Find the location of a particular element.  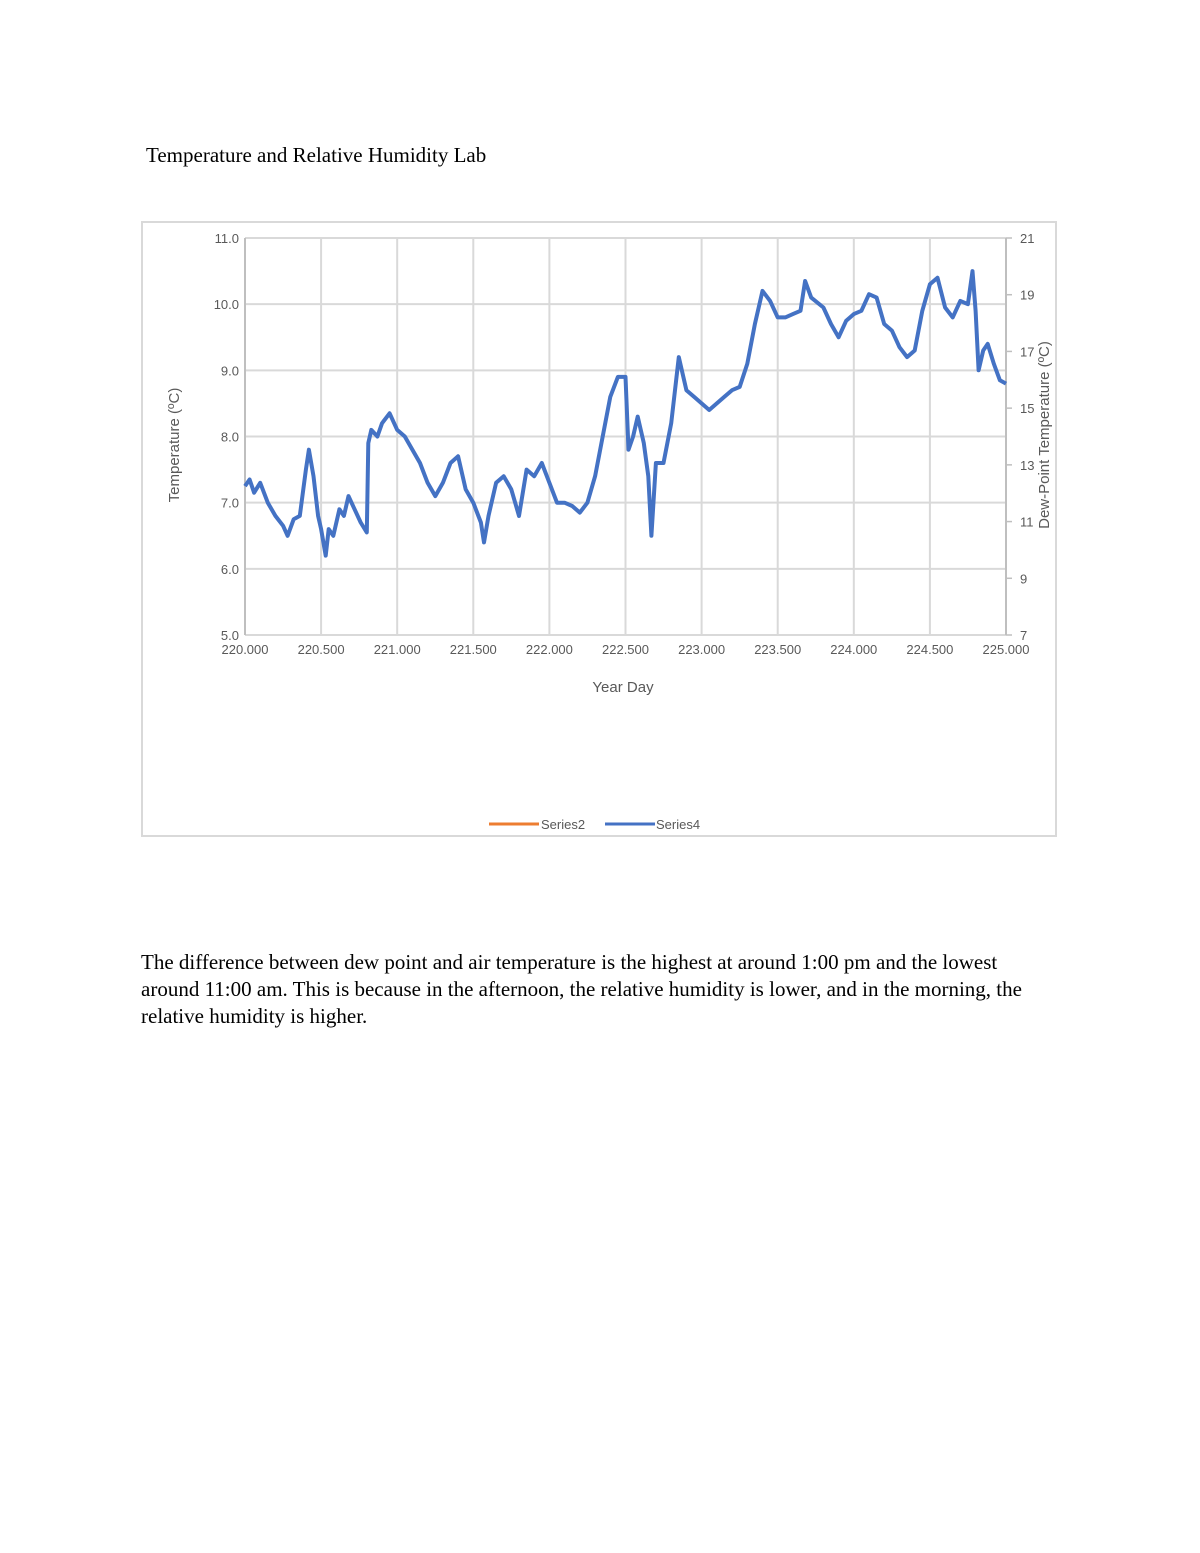

x-tick-label: 221.000 is located at coordinates (397, 649).